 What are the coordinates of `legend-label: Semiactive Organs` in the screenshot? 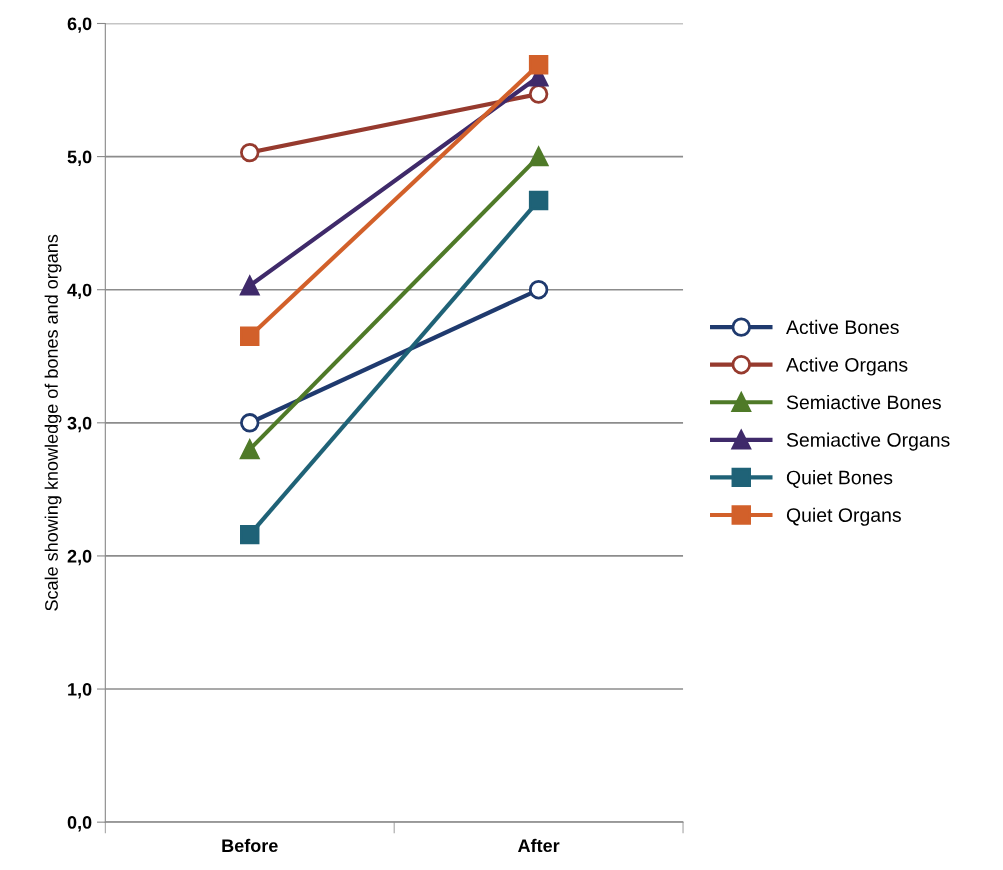 It's located at (868, 441).